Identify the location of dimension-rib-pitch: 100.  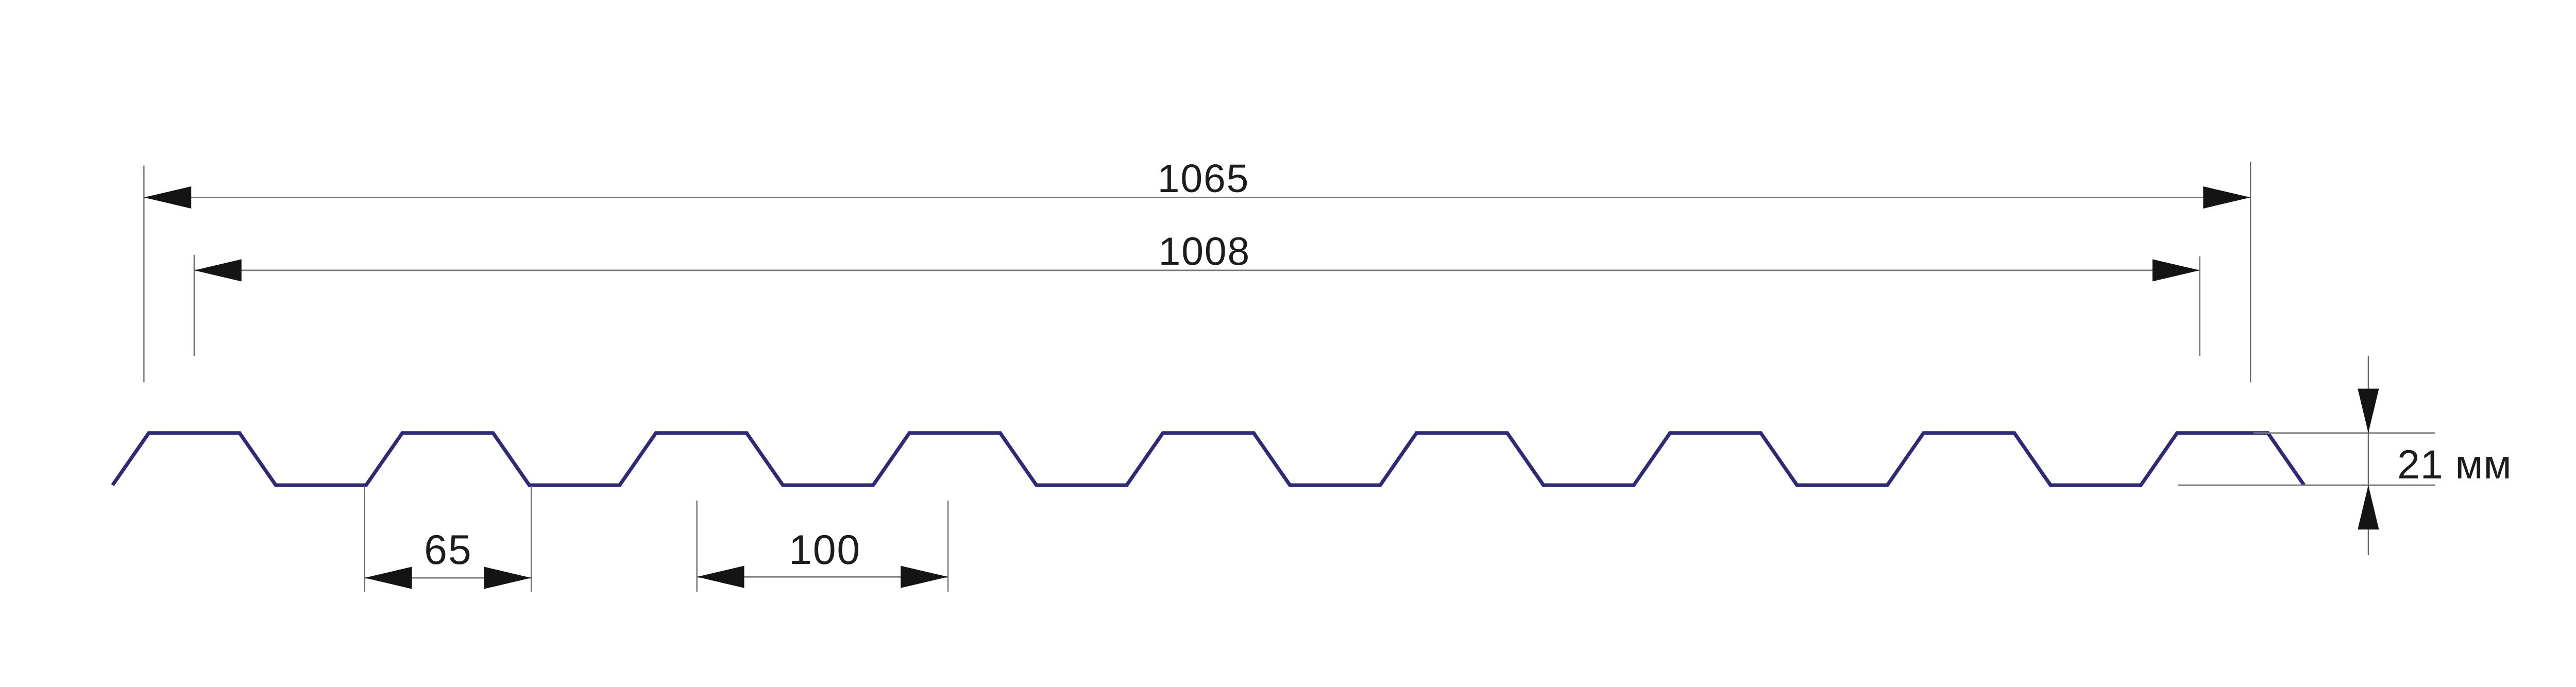
(823, 546).